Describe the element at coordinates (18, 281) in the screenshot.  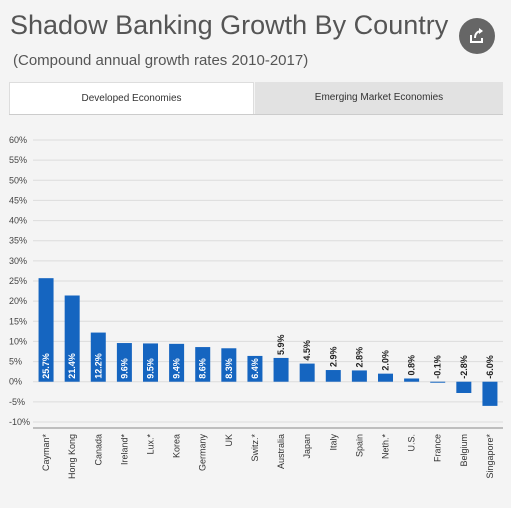
I see `y-tick-label: 25%` at that location.